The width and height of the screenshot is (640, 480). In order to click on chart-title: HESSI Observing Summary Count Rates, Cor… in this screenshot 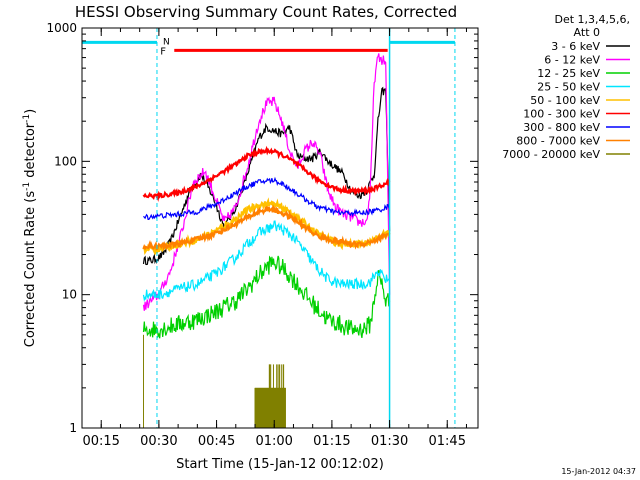, I will do `click(266, 12)`.